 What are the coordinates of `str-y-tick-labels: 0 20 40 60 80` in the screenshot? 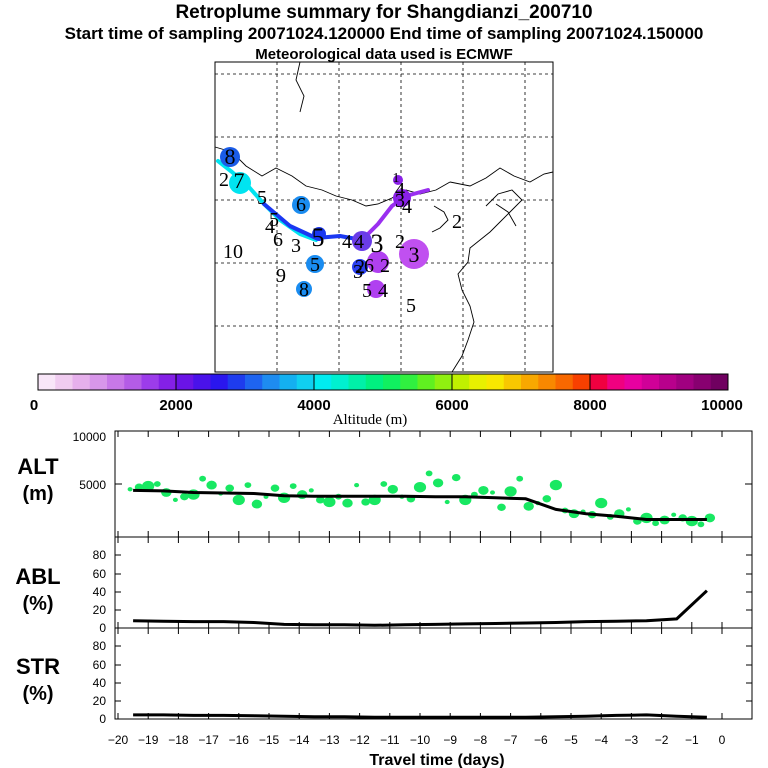 It's located at (100, 682).